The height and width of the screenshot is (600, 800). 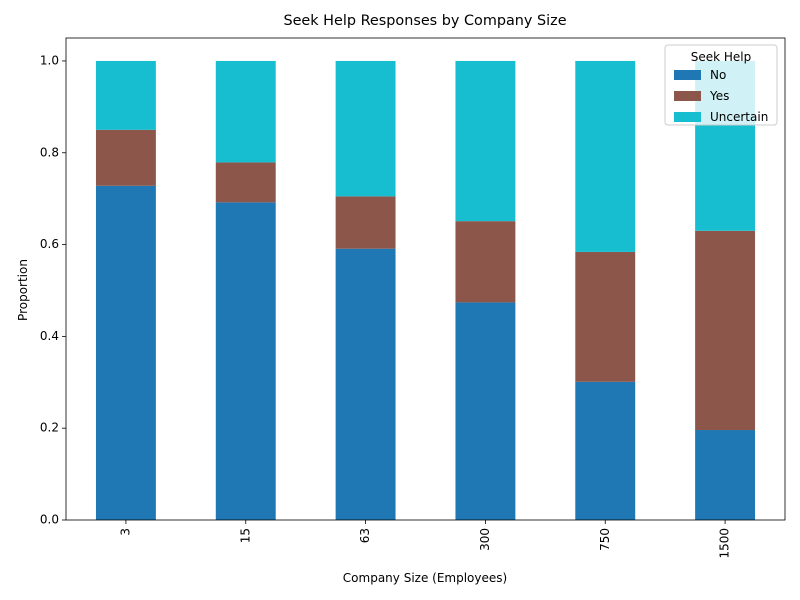 What do you see at coordinates (49, 336) in the screenshot?
I see `y-tick-label: 0.4` at bounding box center [49, 336].